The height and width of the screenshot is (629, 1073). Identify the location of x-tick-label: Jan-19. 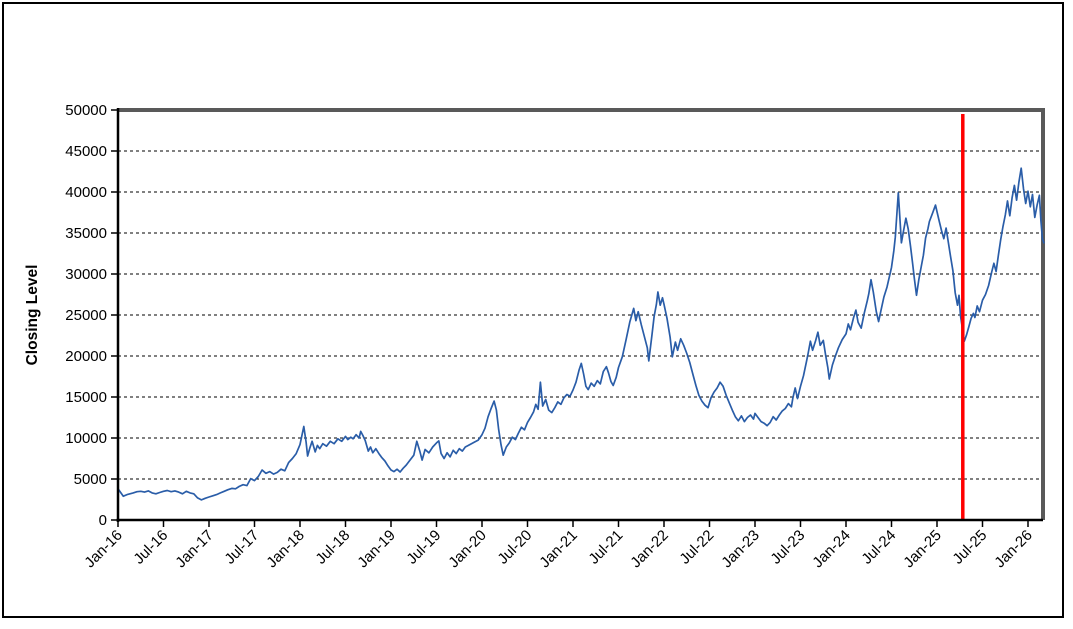
(376, 549).